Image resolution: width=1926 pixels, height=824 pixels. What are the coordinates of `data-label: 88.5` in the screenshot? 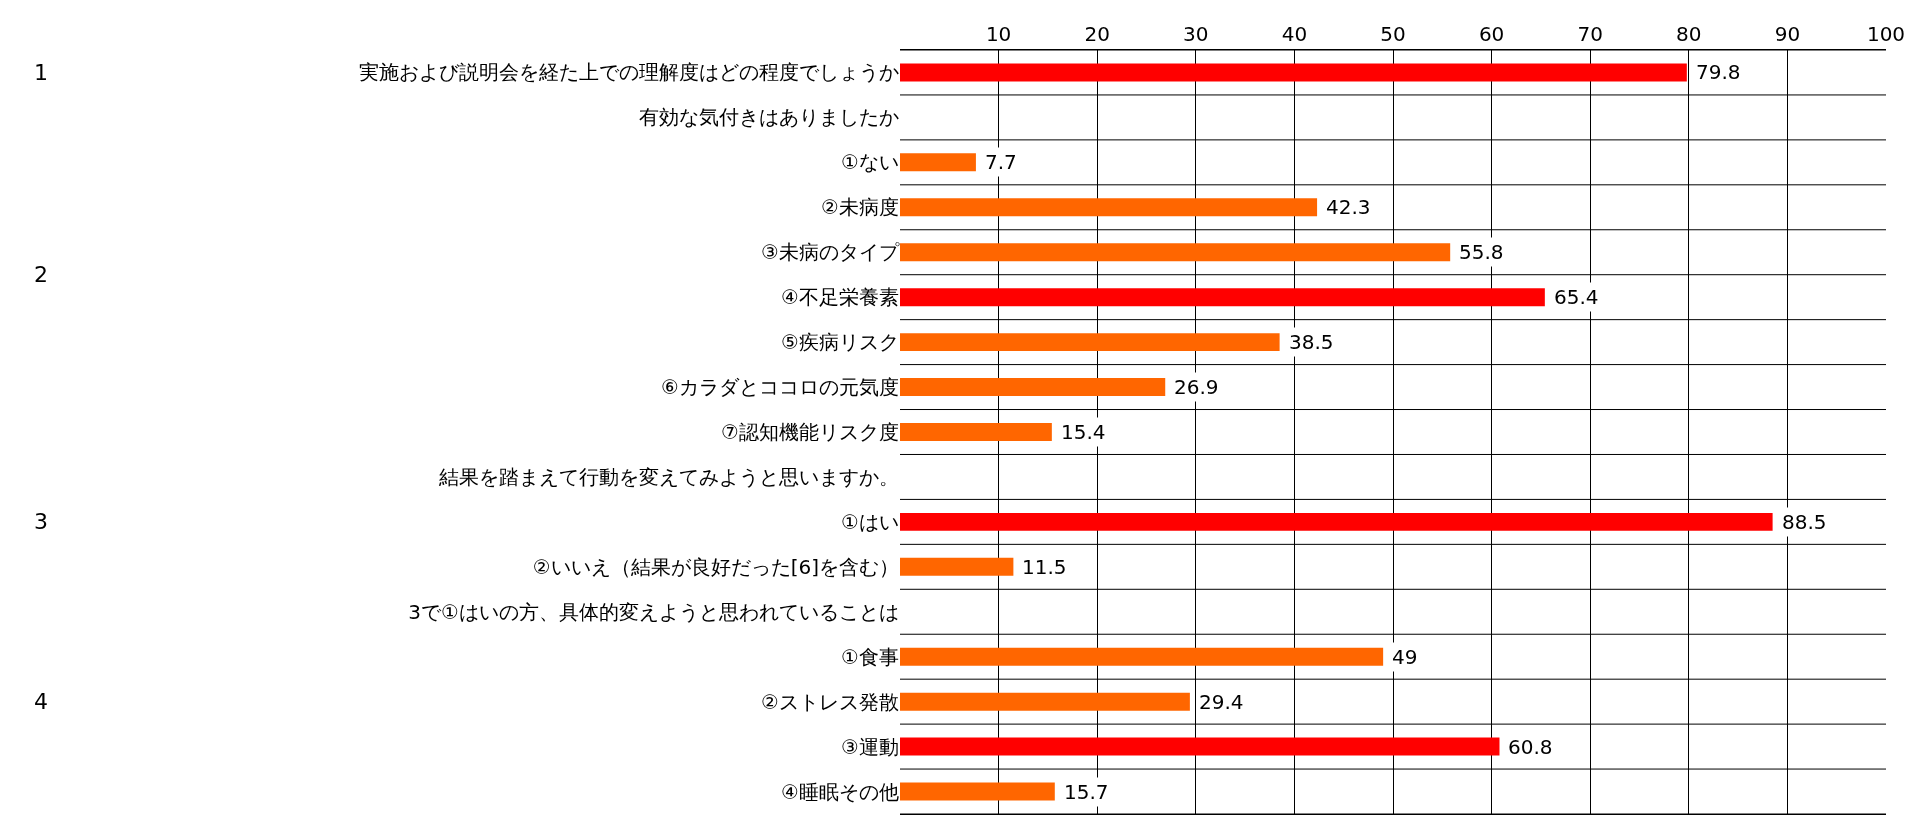 It's located at (1804, 522).